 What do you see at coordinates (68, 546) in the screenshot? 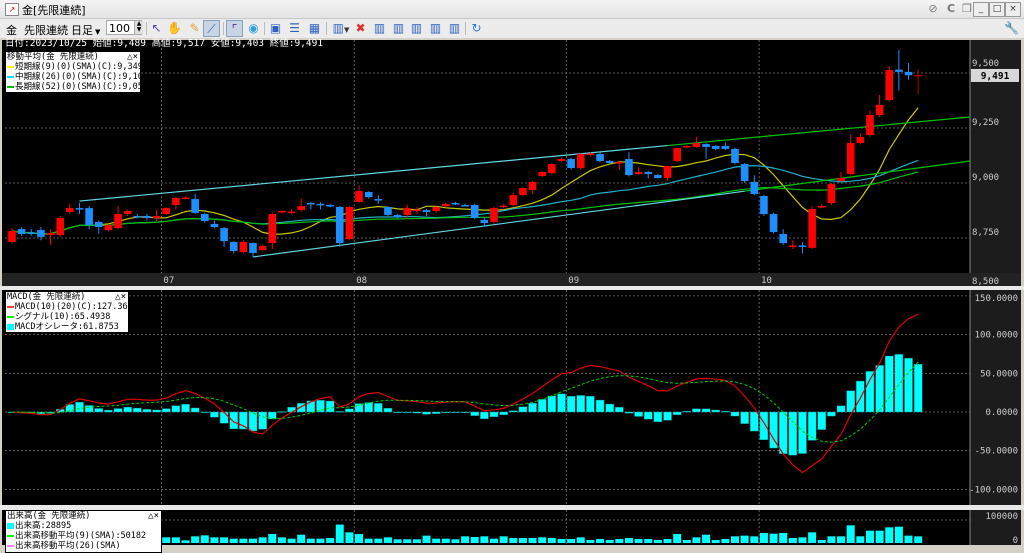
I see `legend-label: 出来高移動平均(26)(SMA)` at bounding box center [68, 546].